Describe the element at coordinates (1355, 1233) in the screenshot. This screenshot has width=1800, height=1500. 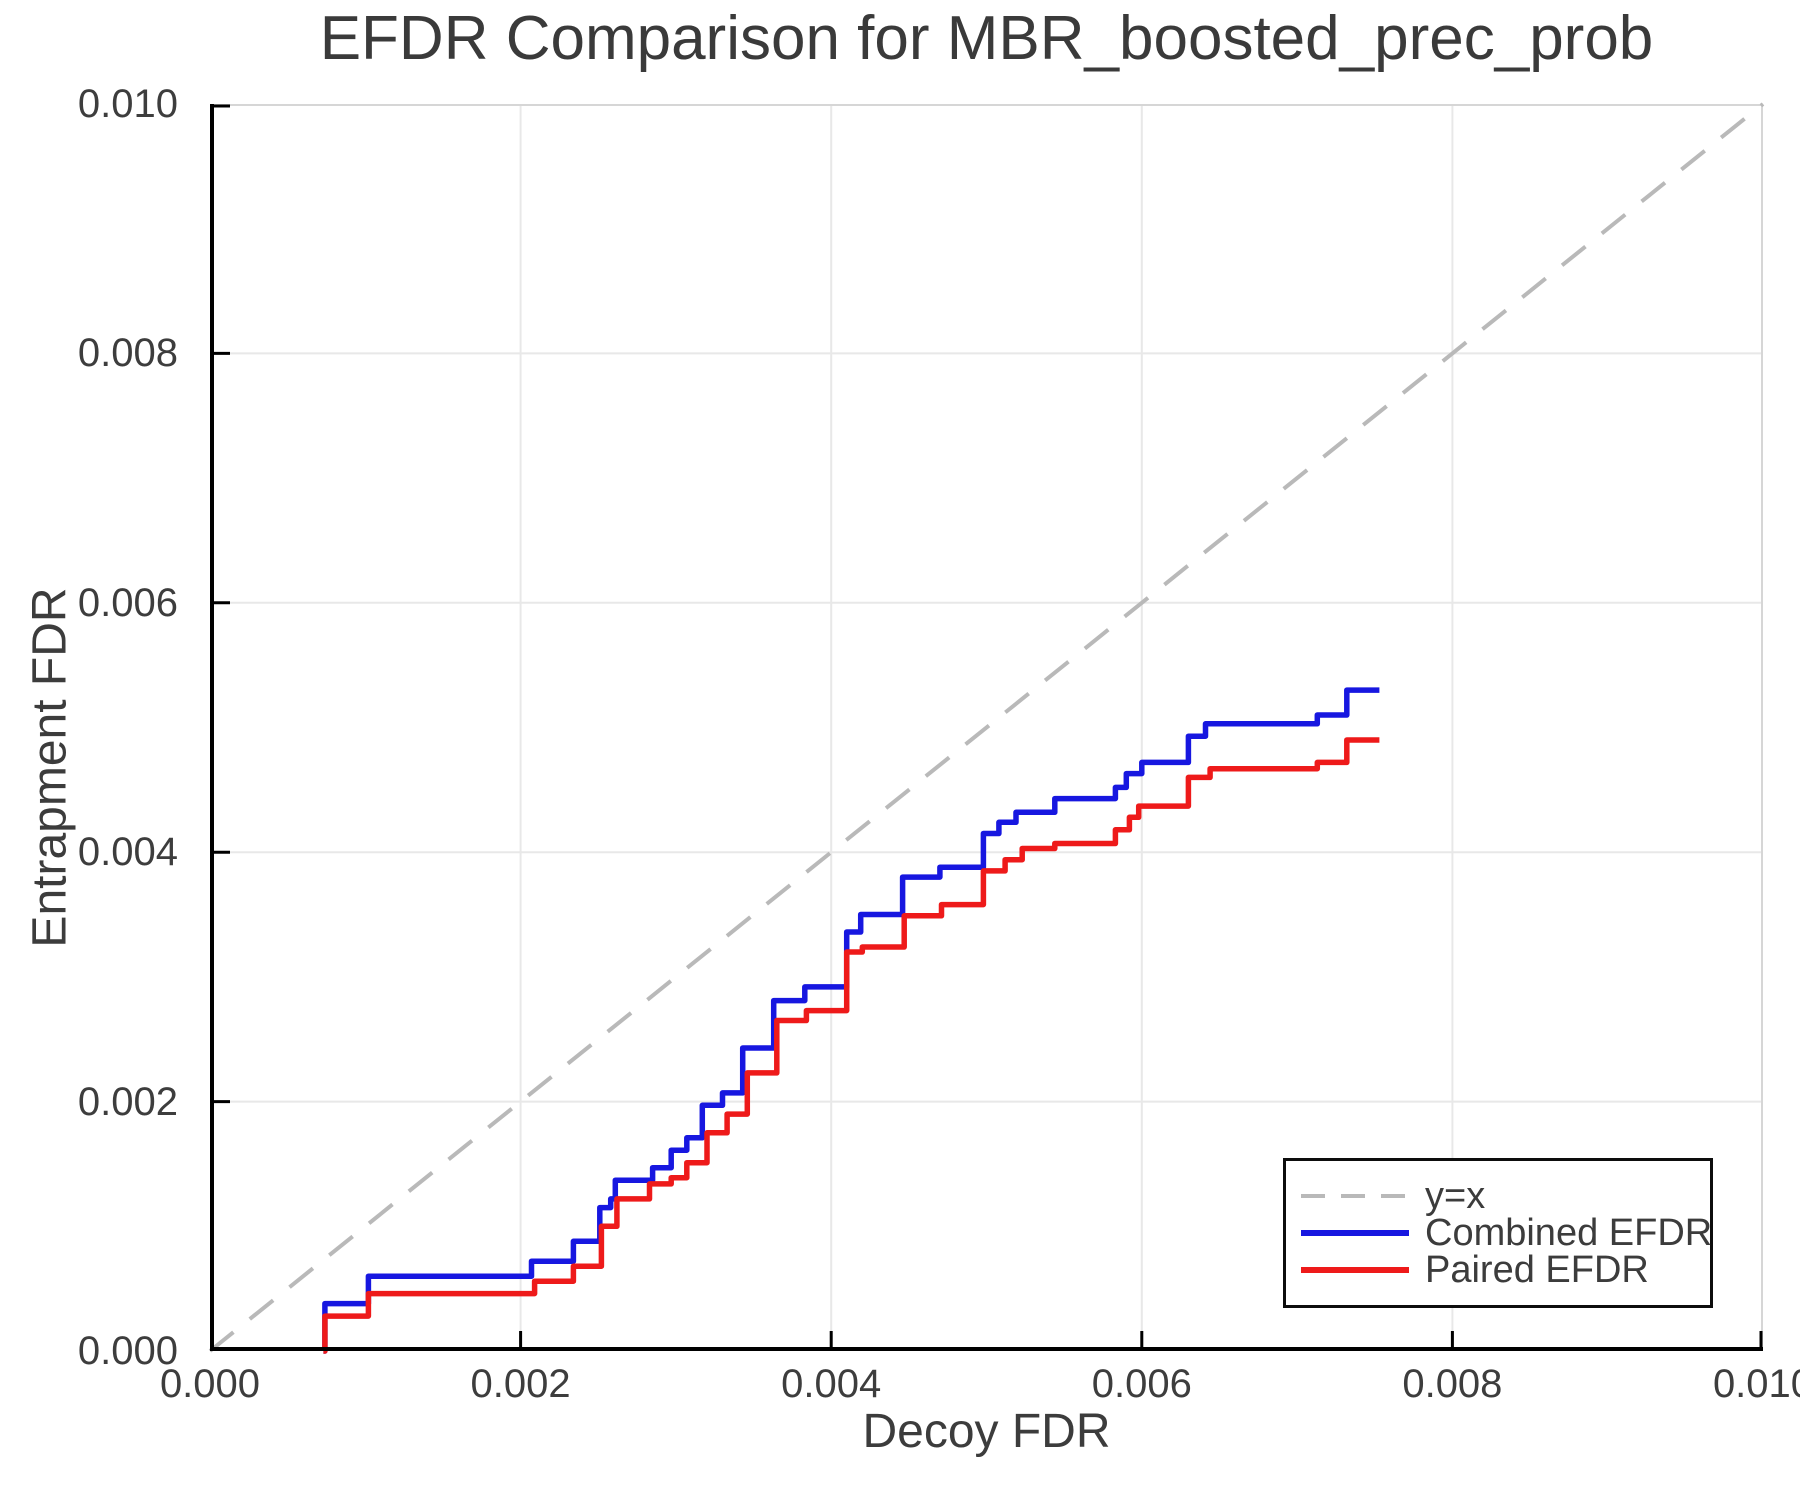
I see `blue-line-sample` at that location.